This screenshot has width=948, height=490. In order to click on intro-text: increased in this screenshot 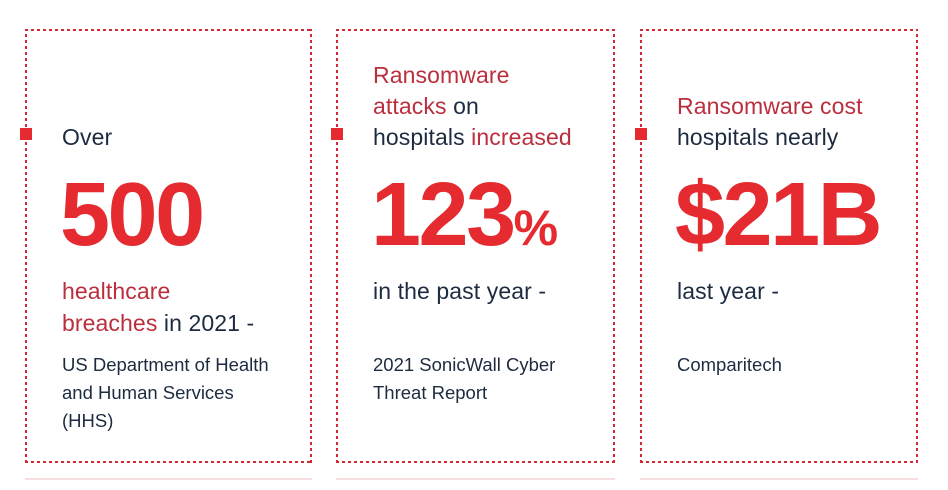, I will do `click(518, 137)`.